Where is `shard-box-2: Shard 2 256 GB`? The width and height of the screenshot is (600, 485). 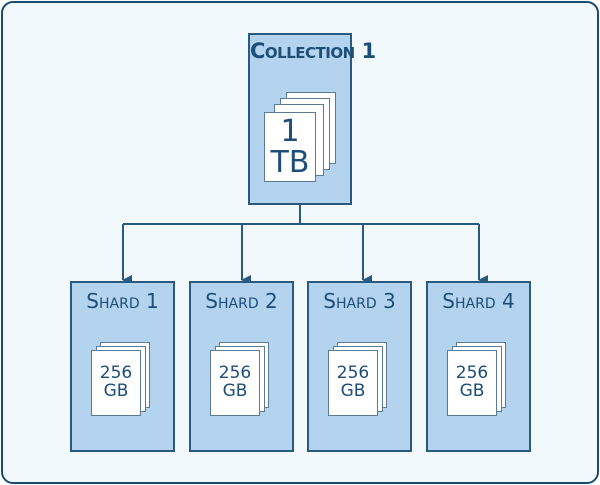 shard-box-2: Shard 2 256 GB is located at coordinates (241, 366).